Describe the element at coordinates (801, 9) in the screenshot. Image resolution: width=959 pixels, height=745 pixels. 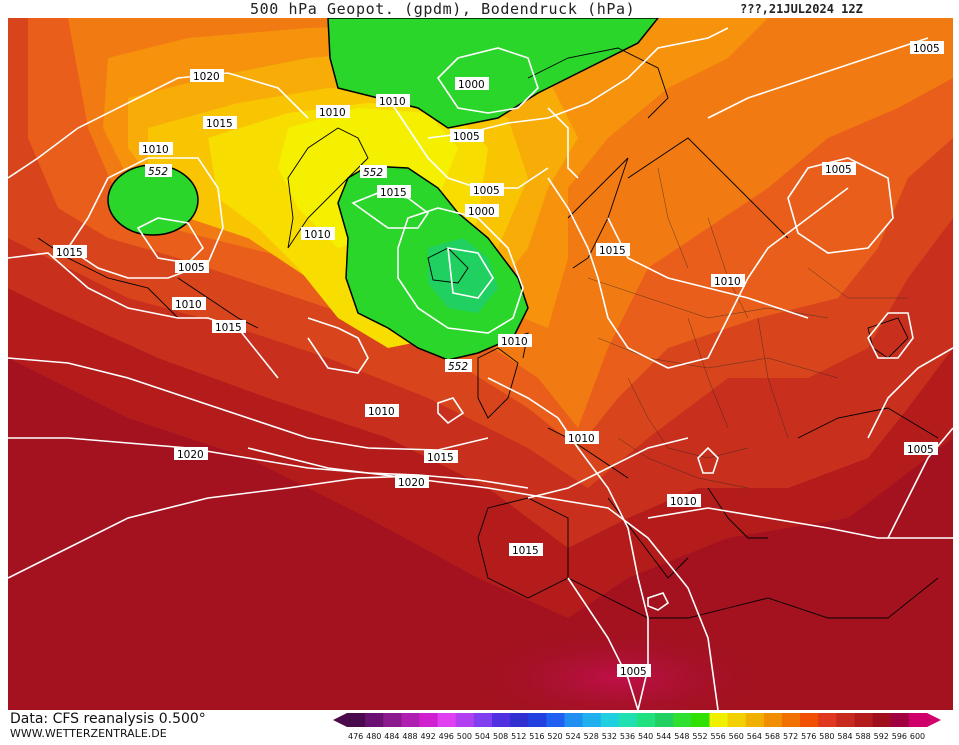
I see `date-label: ???,21JUL2024 12Z` at that location.